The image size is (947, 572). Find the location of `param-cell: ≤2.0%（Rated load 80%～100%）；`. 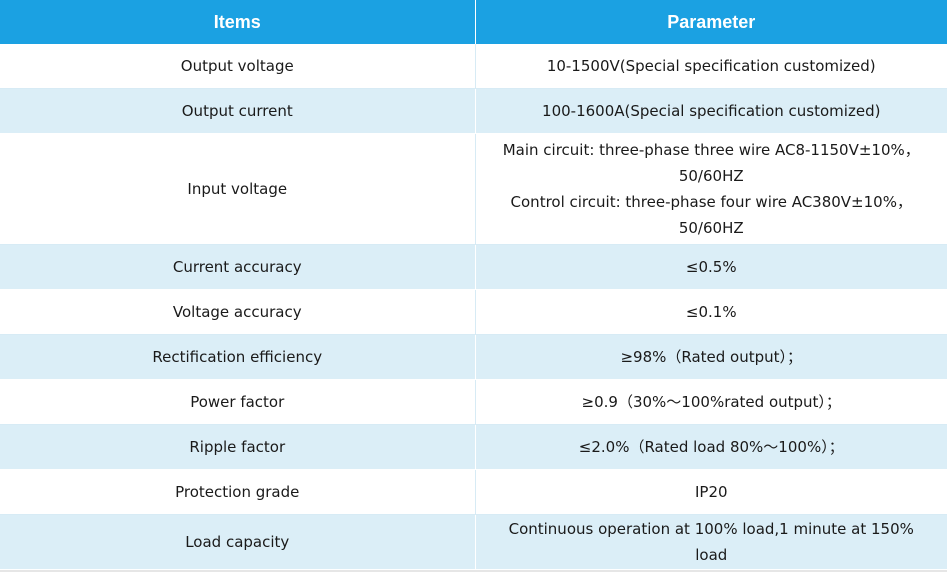

param-cell: ≤2.0%（Rated load 80%～100%）； is located at coordinates (711, 447).